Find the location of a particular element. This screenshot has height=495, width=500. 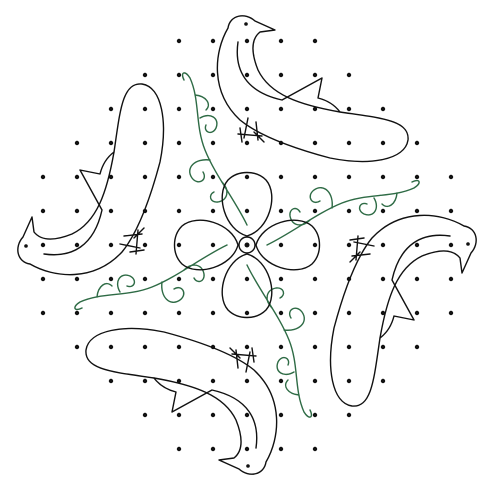

peacock-top is located at coordinates (312, 89).